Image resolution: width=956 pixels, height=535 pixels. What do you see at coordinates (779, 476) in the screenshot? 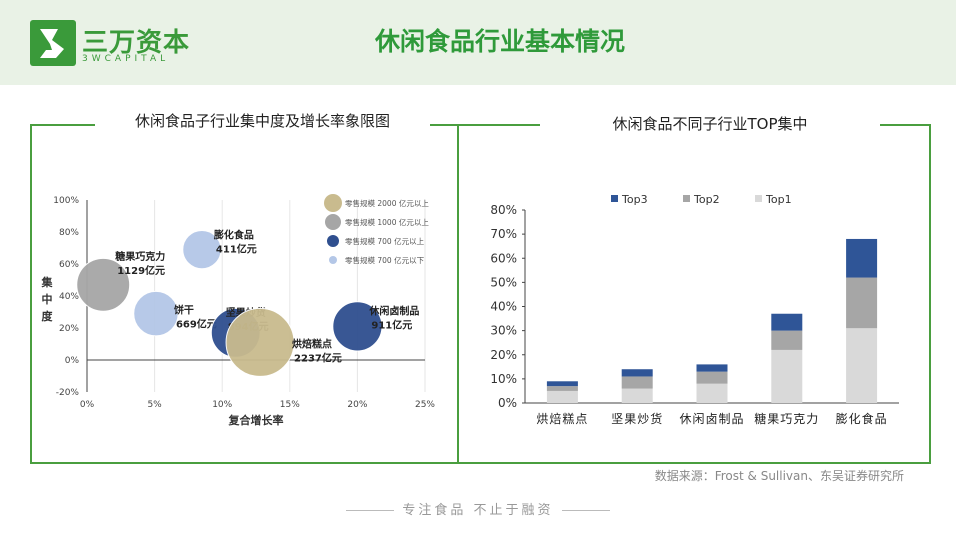
I see `source-note: 数据来源：Frost & Sullivan、东吴证券研究所` at bounding box center [779, 476].